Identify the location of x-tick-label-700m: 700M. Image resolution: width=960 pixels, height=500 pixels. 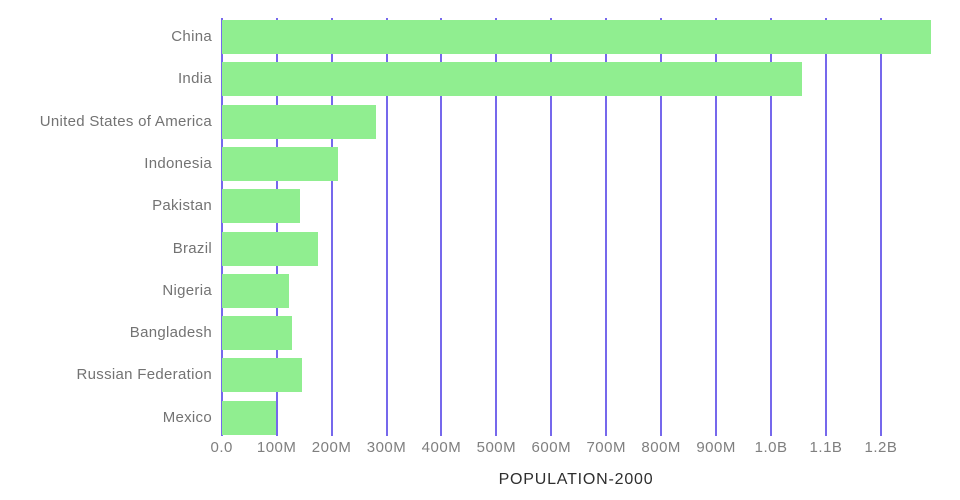
(606, 447).